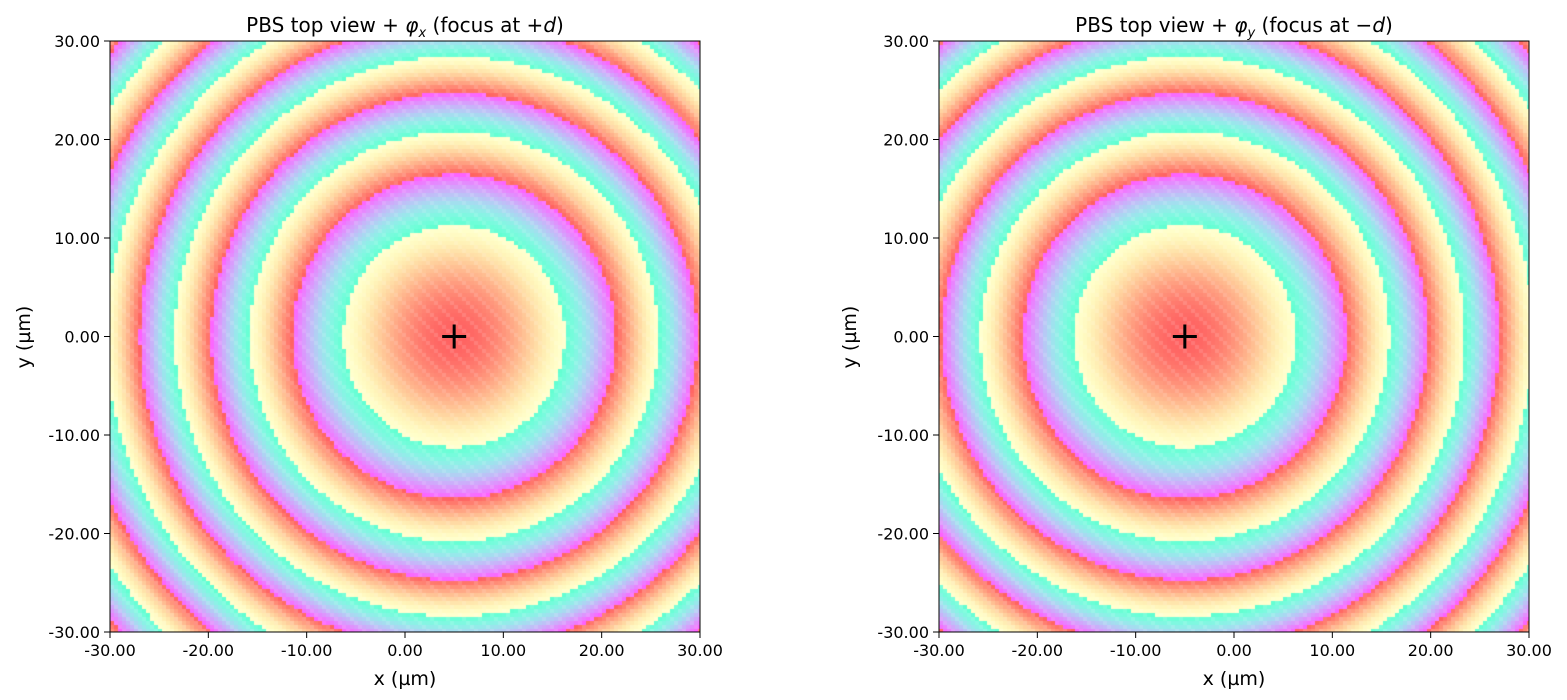 This screenshot has width=1567, height=700. I want to click on left-x-axis-label: x (µm), so click(405, 679).